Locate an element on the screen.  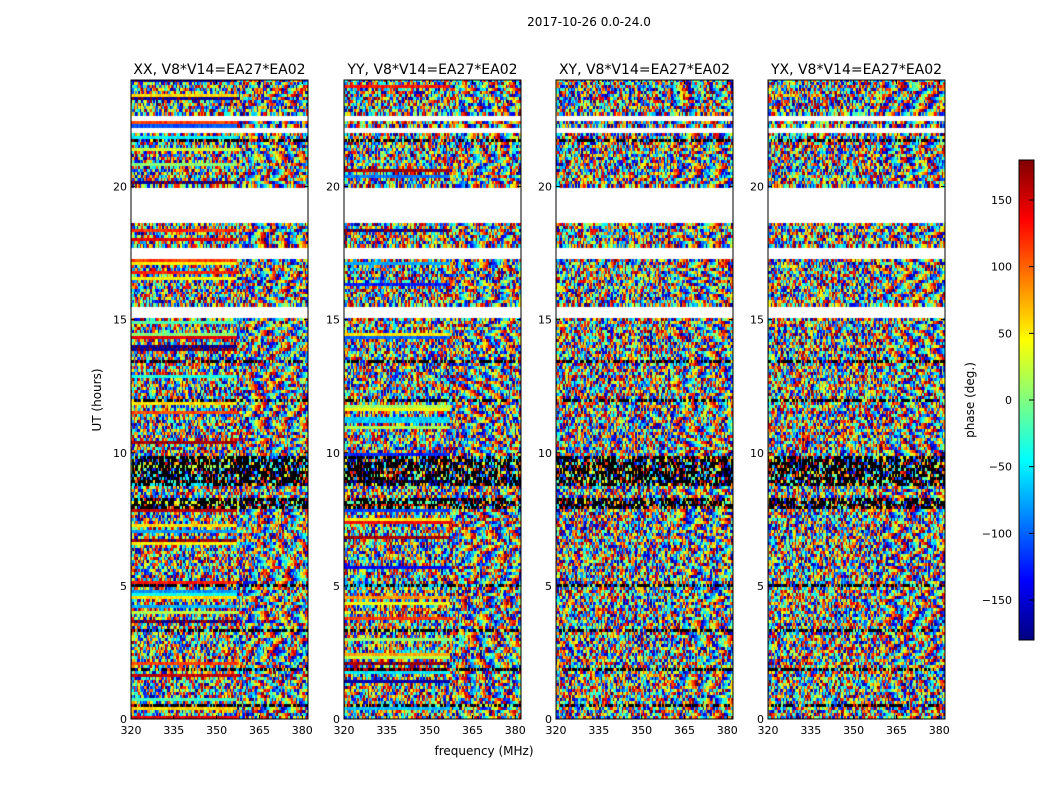
colorbar-tick-label: 100 is located at coordinates (1001, 267).